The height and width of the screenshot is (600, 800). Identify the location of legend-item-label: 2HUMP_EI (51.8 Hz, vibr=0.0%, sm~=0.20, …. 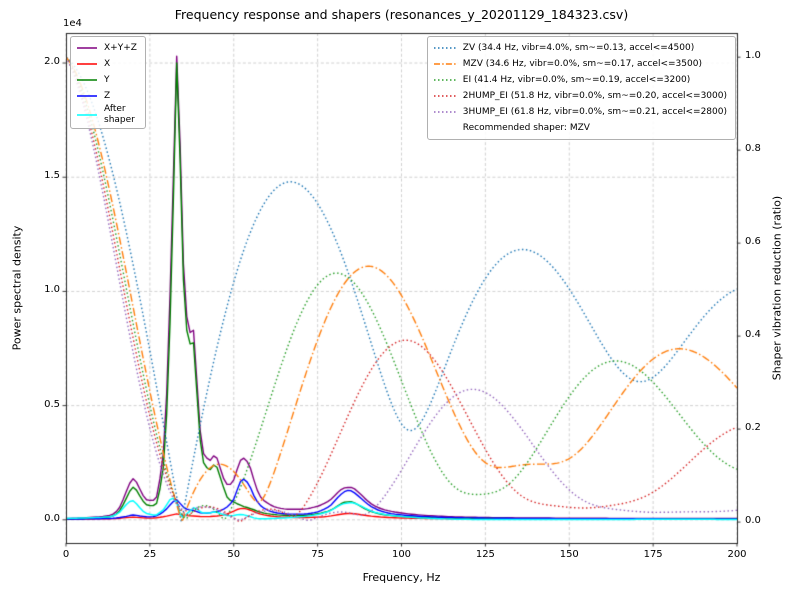
(594, 95).